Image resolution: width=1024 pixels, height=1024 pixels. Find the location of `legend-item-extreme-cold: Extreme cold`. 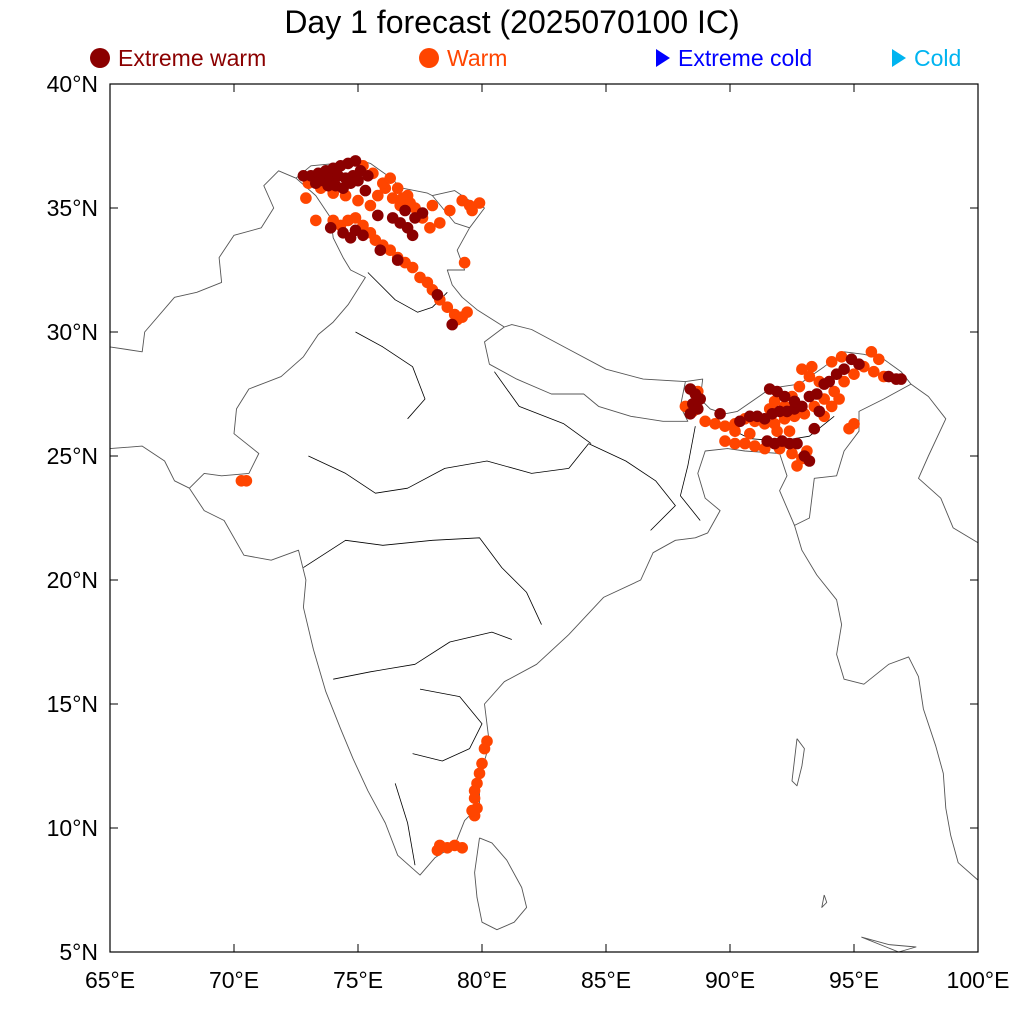

legend-item-extreme-cold: Extreme cold is located at coordinates (734, 58).